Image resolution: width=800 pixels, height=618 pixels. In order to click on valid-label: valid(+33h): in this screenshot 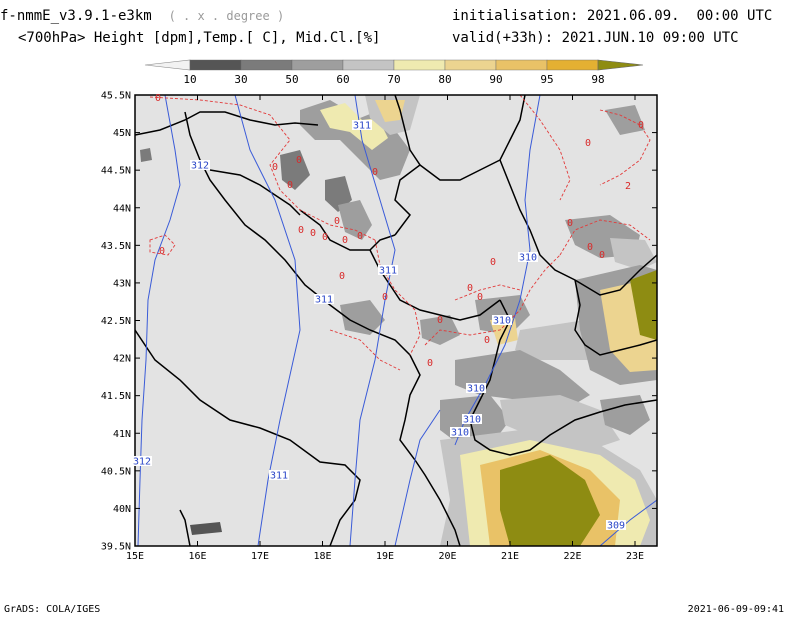, I will do `click(503, 38)`.